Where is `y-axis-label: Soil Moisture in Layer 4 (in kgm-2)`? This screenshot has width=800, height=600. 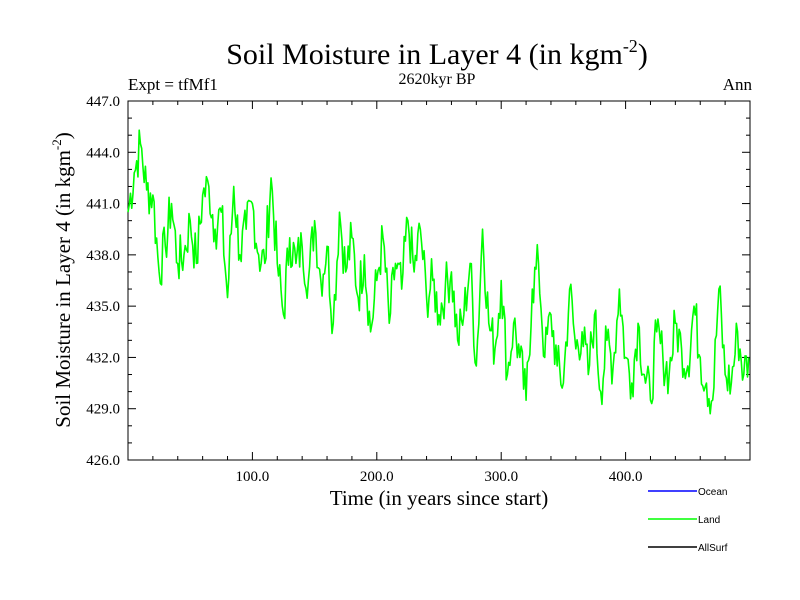
y-axis-label: Soil Moisture in Layer 4 (in kgm-2) is located at coordinates (62, 279).